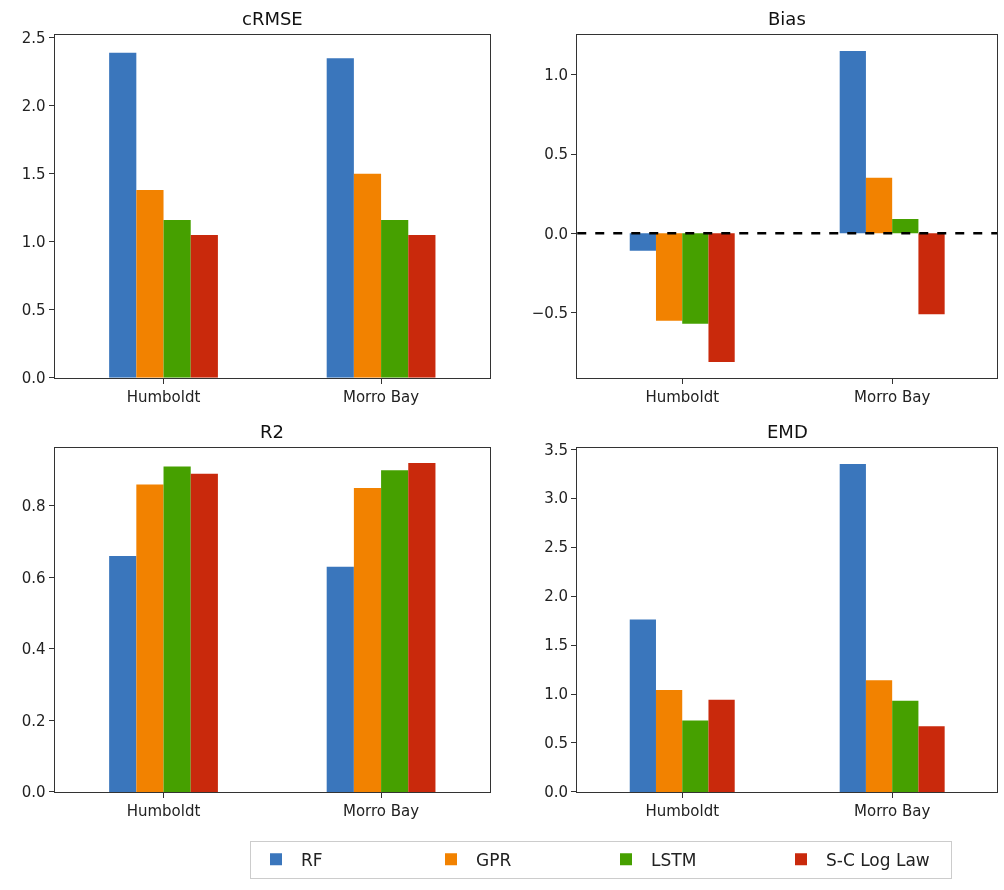  I want to click on chart-title: R2, so click(272, 431).